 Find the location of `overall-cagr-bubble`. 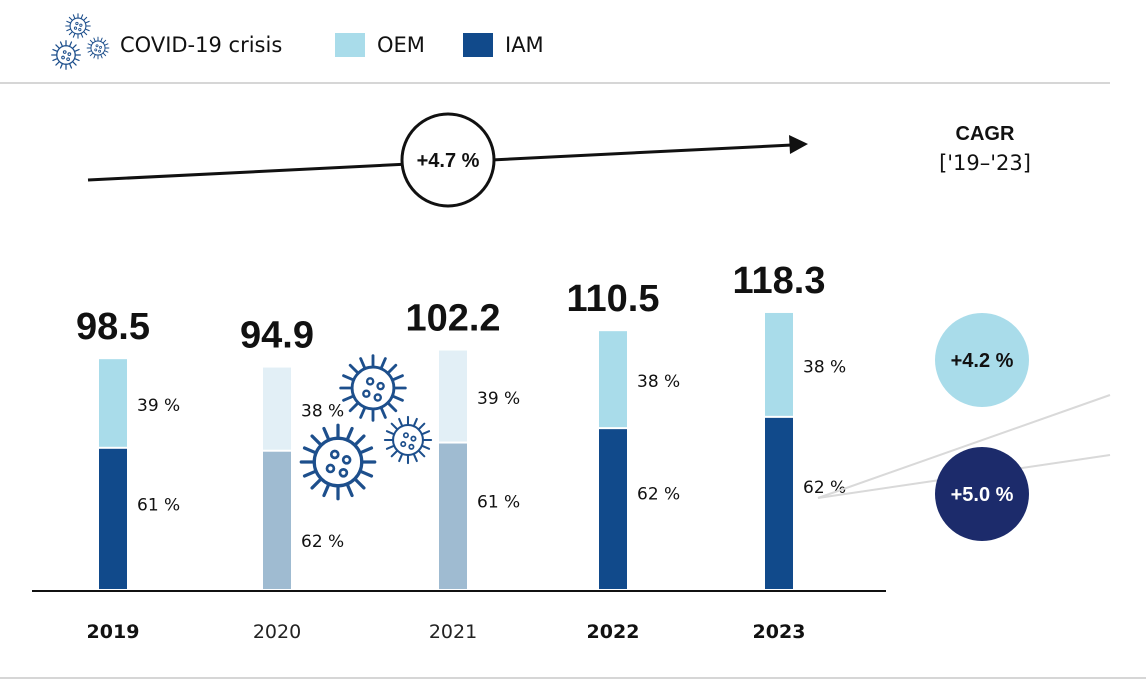

overall-cagr-bubble is located at coordinates (448, 160).